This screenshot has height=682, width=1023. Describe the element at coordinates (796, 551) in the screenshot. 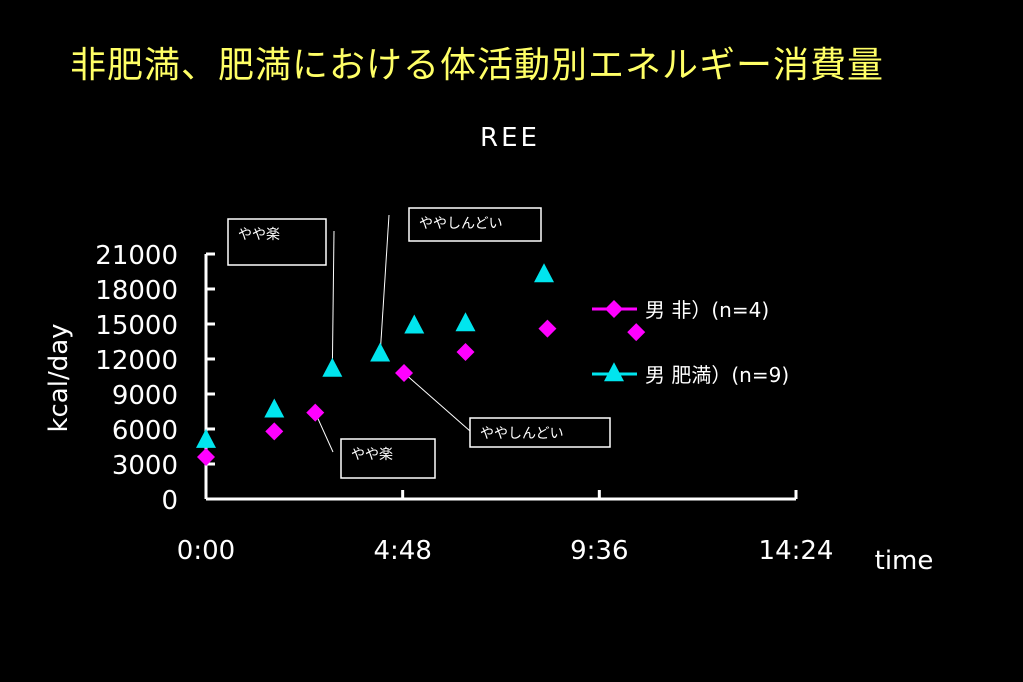

I see `x-tick-label: 14:24` at that location.